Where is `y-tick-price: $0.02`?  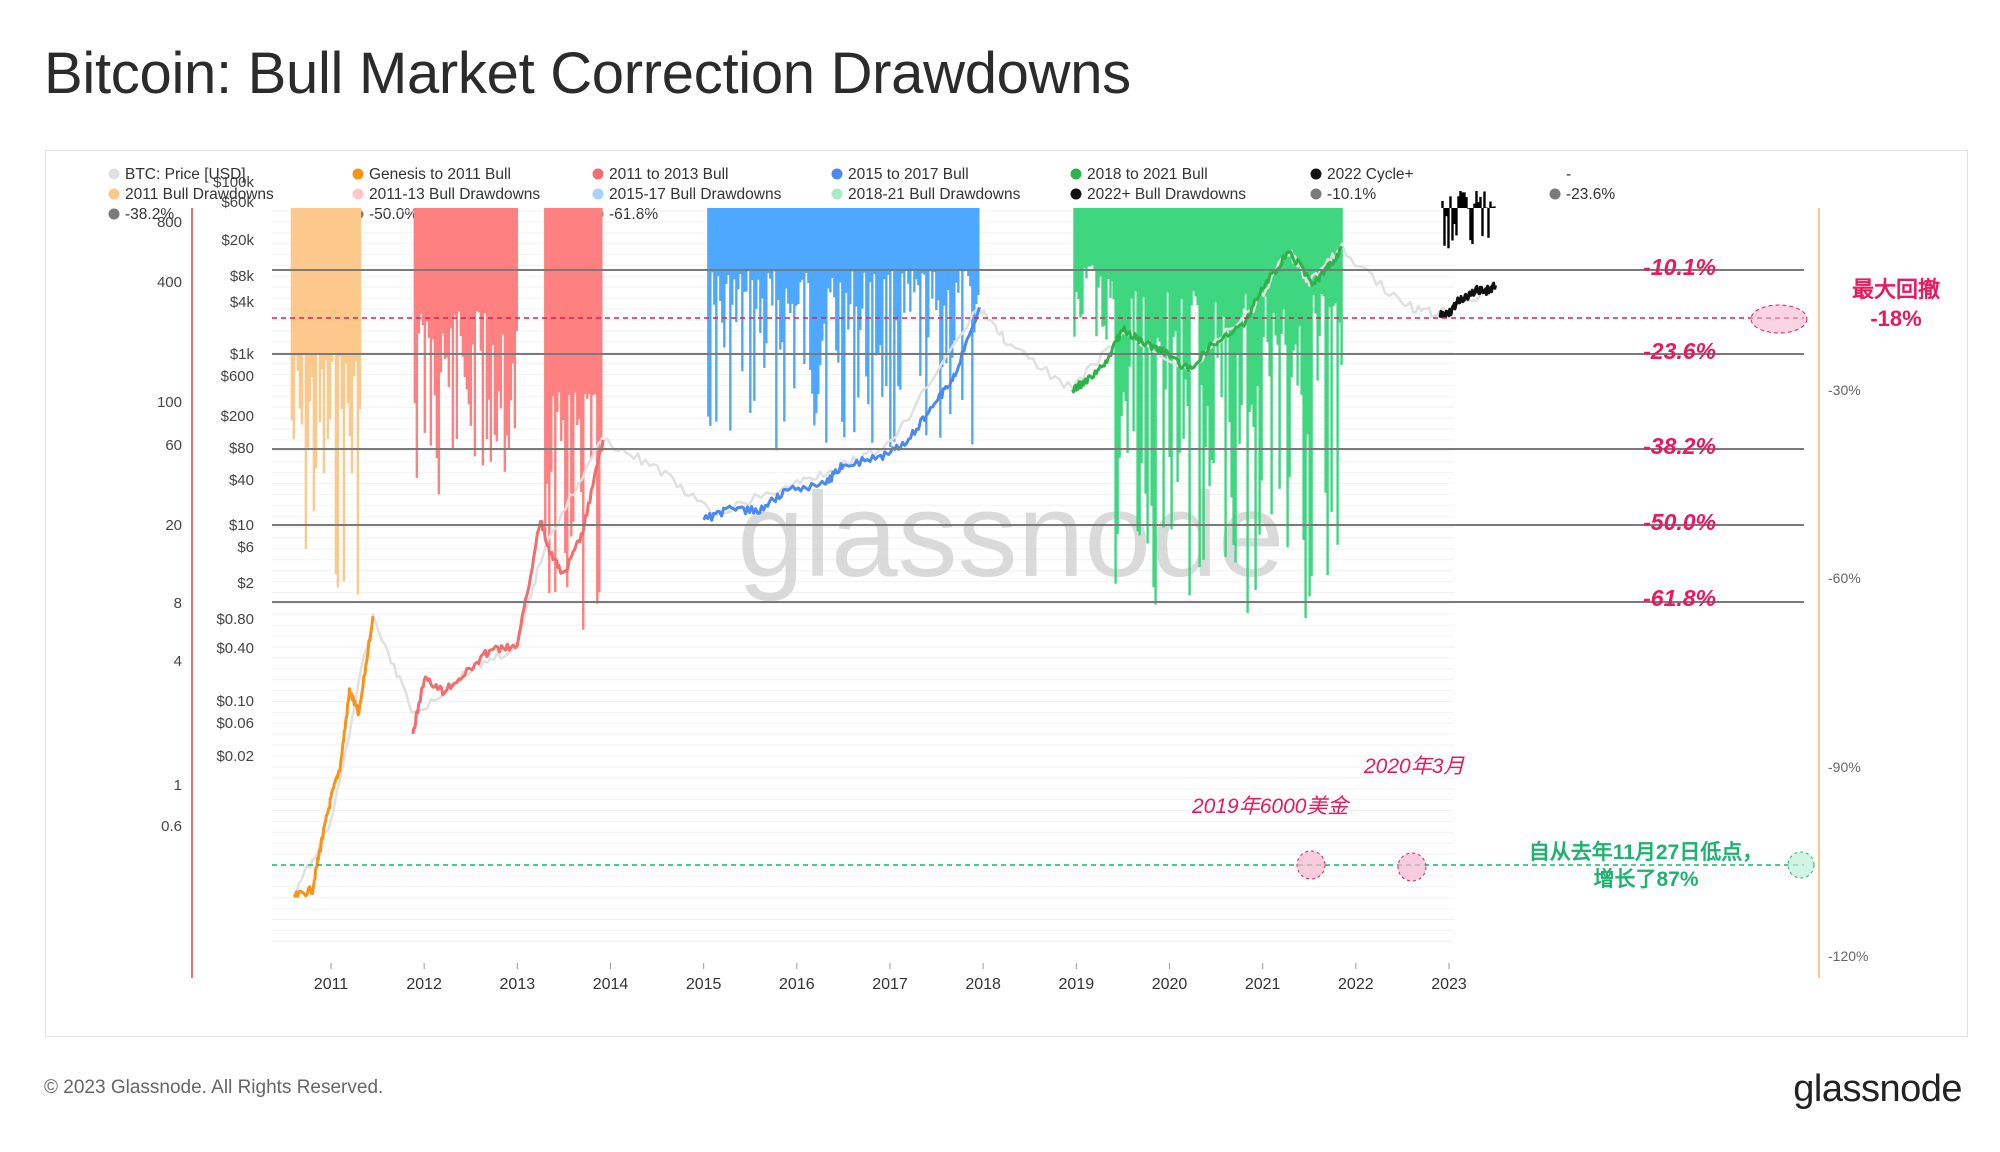
y-tick-price: $0.02 is located at coordinates (235, 756).